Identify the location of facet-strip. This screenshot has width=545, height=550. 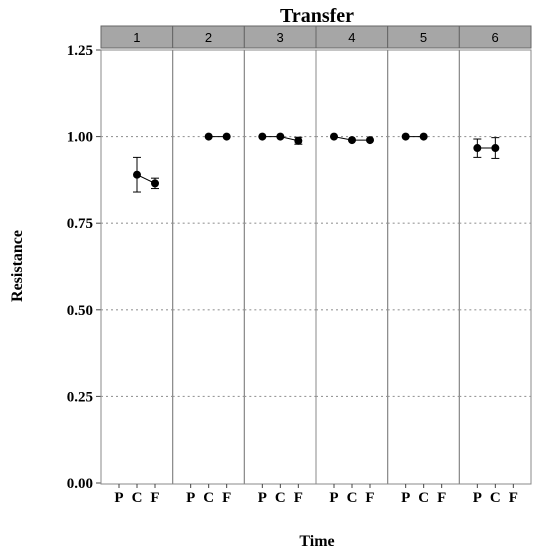
(495, 37).